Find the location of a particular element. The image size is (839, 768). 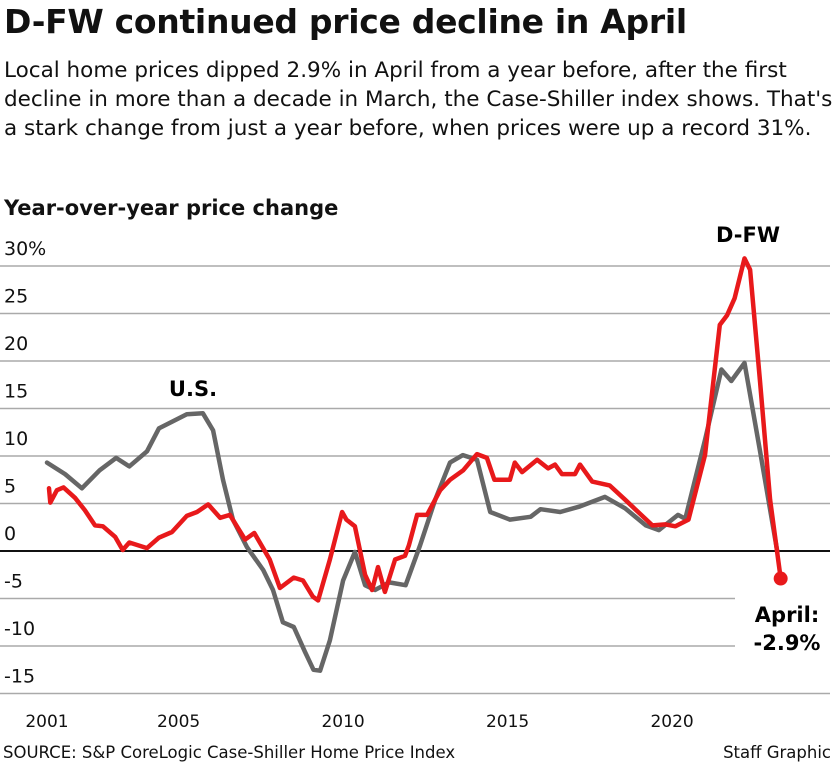

x-tick-label: 2015 is located at coordinates (507, 722).